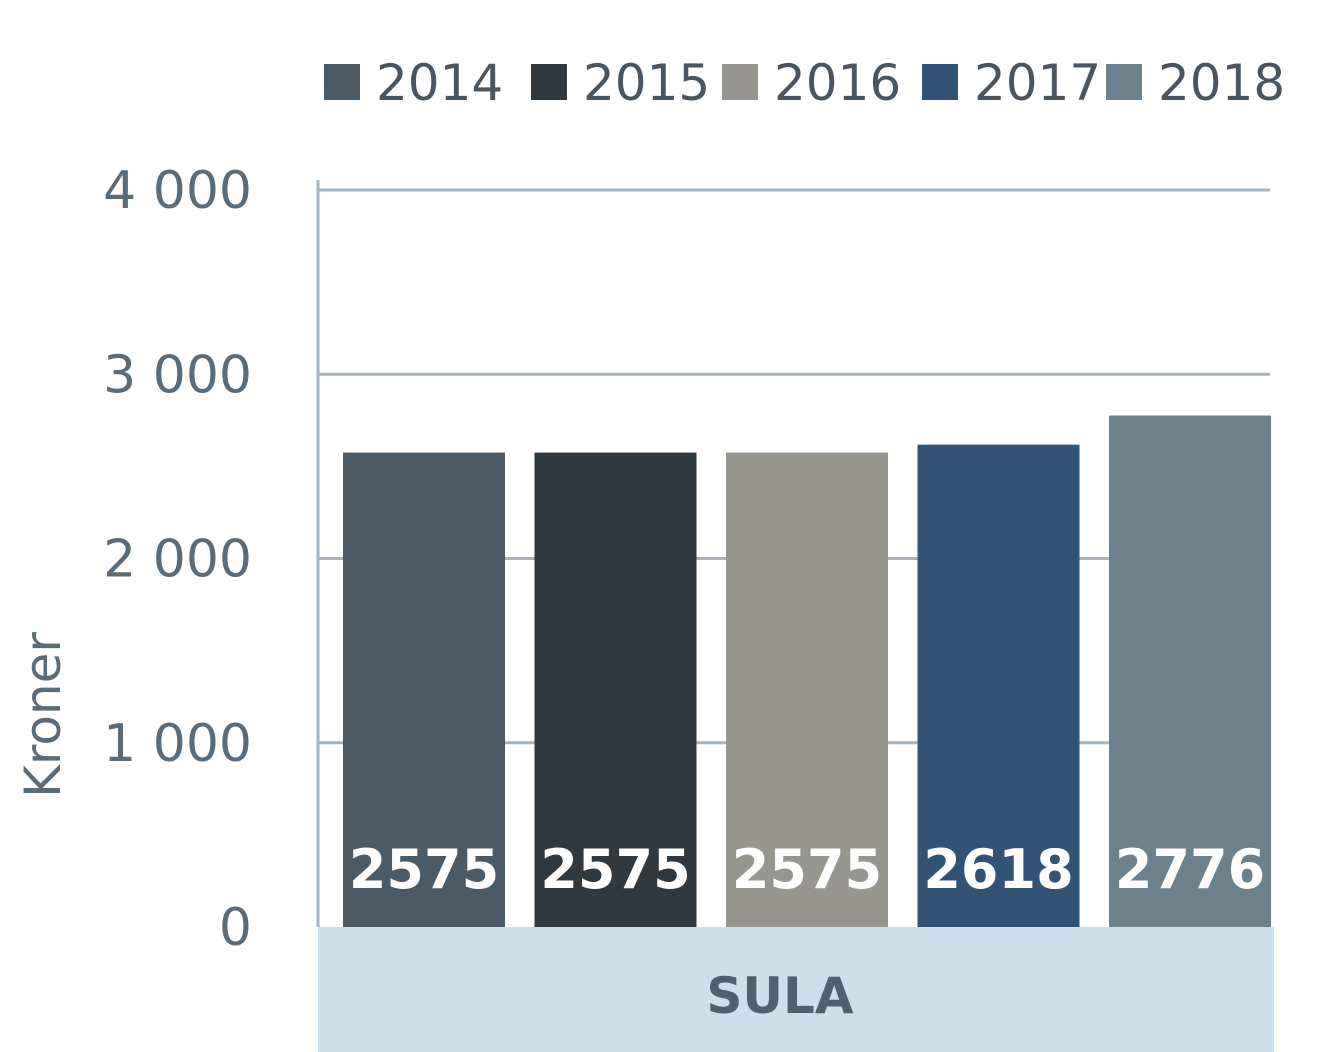 This screenshot has width=1326, height=1052. What do you see at coordinates (615, 689) in the screenshot?
I see `bar-2015` at bounding box center [615, 689].